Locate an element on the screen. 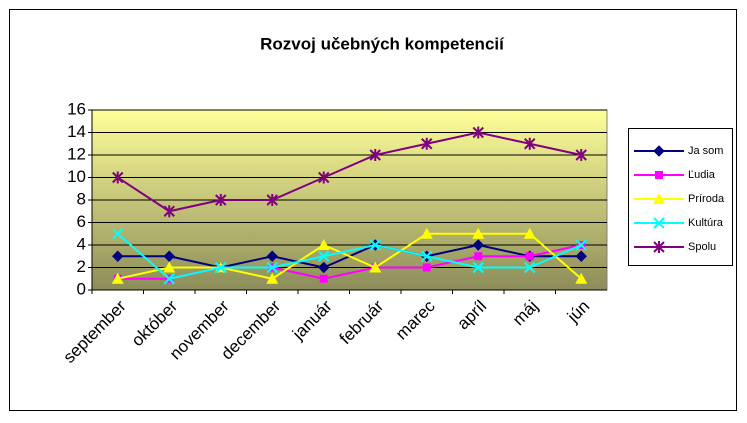  legend-label: Príroda is located at coordinates (706, 199).